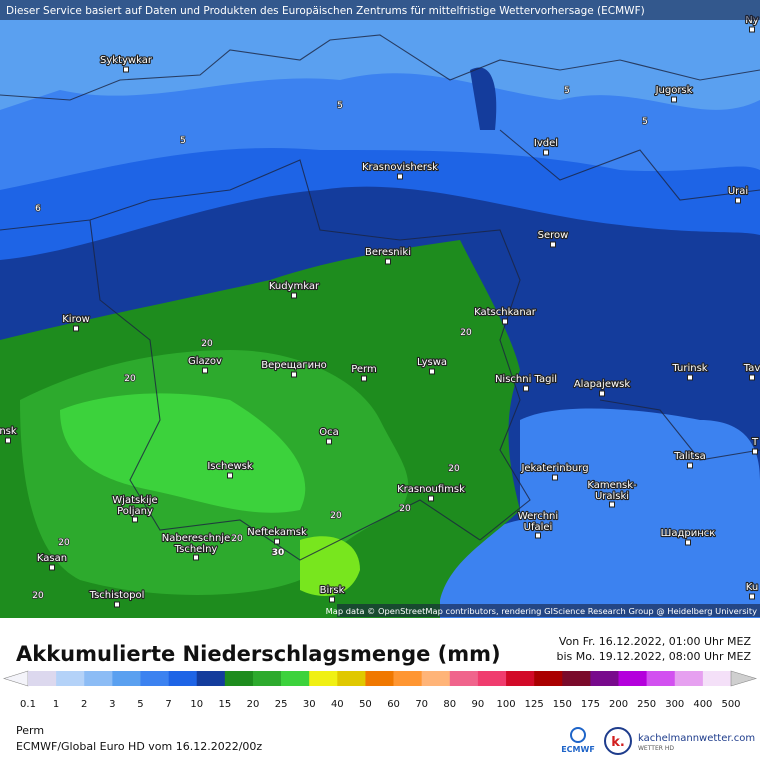 The height and width of the screenshot is (764, 760). Describe the element at coordinates (689, 368) in the screenshot. I see `city-label: Turinsk` at that location.